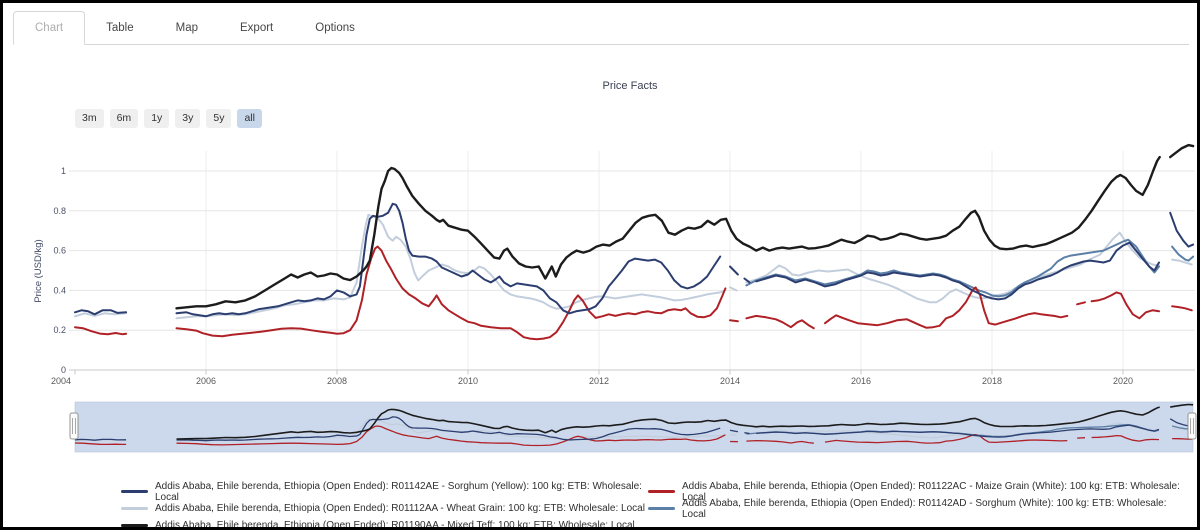  Describe the element at coordinates (257, 27) in the screenshot. I see `tab-export: Export` at that location.